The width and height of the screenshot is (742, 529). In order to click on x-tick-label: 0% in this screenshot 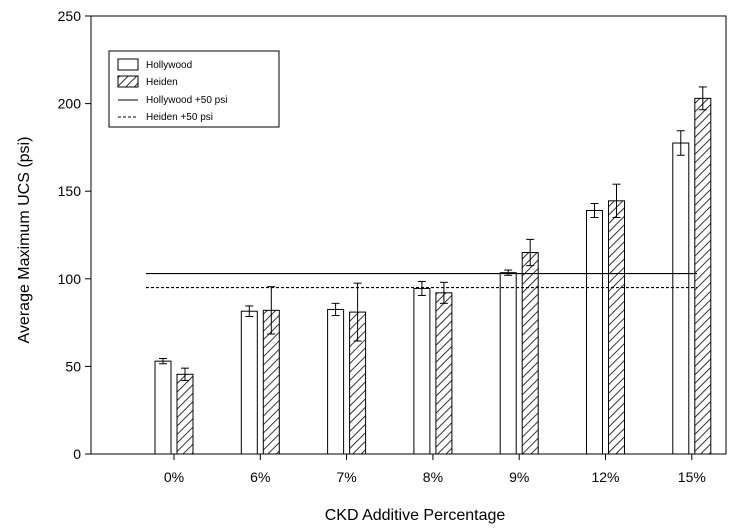, I will do `click(174, 477)`.